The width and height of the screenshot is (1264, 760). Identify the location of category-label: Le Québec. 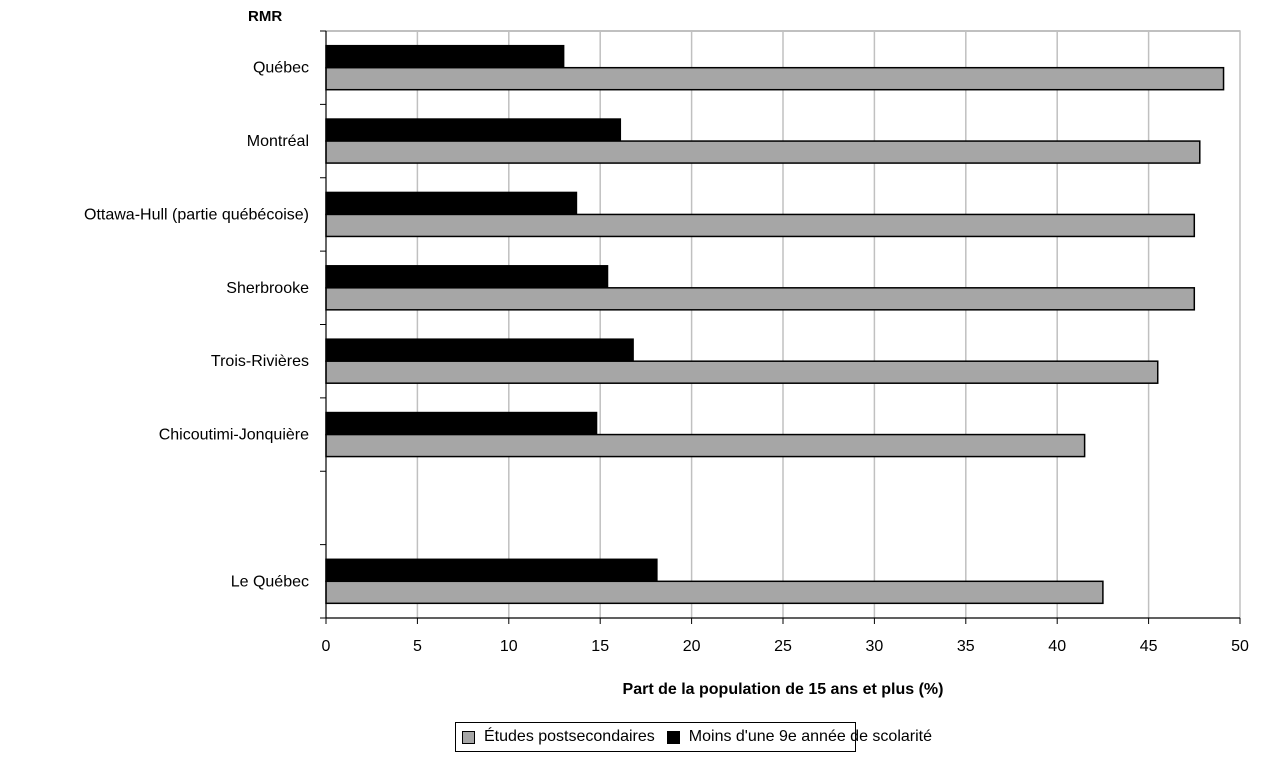
(270, 581).